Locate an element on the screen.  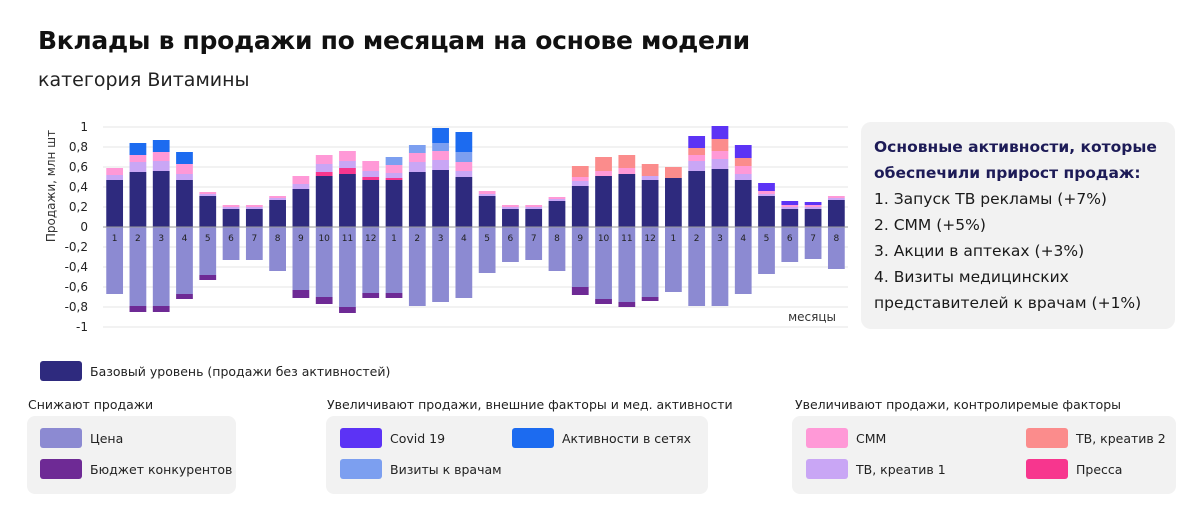
x-tick-label: 12 is located at coordinates (370, 239).